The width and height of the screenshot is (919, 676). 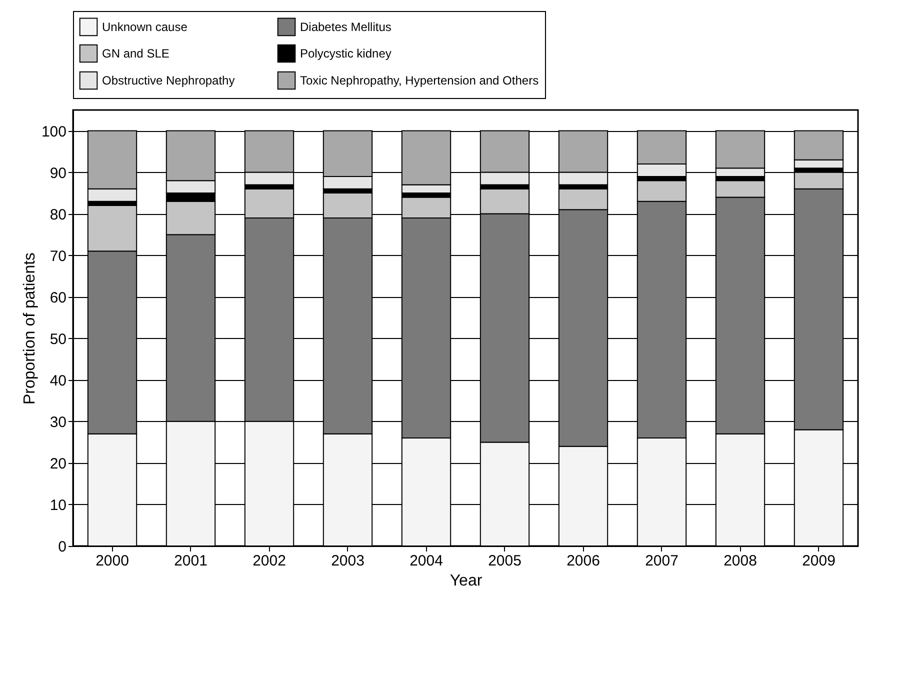 I want to click on legend-label: Polycystic kidney, so click(x=346, y=53).